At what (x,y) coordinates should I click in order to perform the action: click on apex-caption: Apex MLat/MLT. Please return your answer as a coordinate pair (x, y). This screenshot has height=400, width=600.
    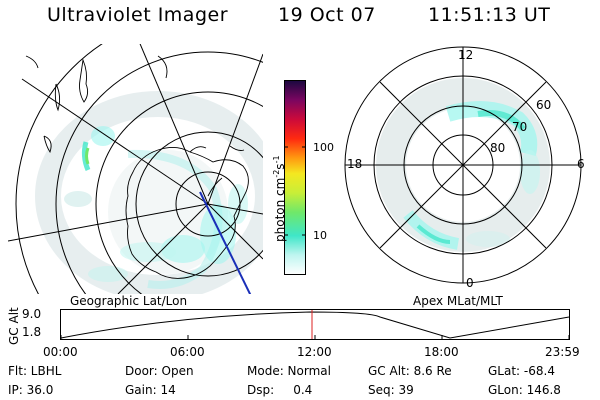
    Looking at the image, I should click on (458, 301).